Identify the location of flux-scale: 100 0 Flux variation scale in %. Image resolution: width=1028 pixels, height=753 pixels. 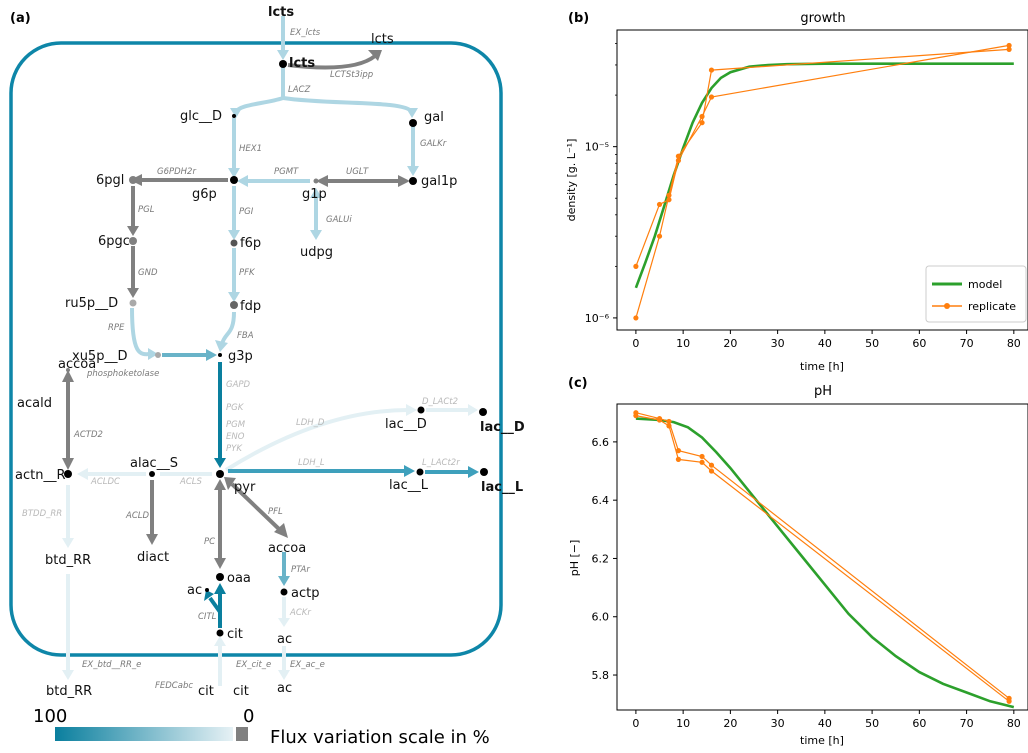
(261, 727).